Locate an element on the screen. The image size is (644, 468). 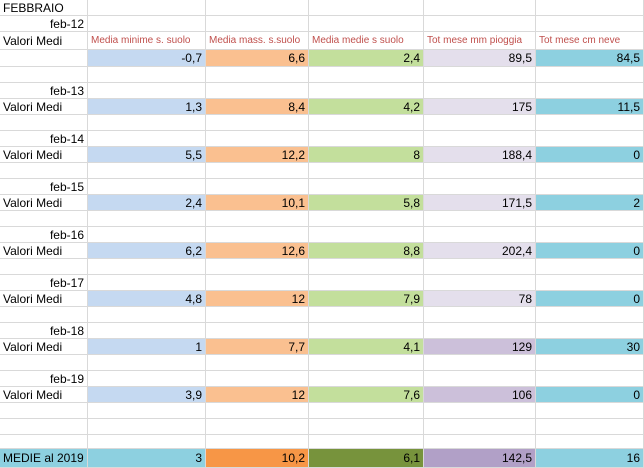
value-media-medie: 4,2 is located at coordinates (366, 107).